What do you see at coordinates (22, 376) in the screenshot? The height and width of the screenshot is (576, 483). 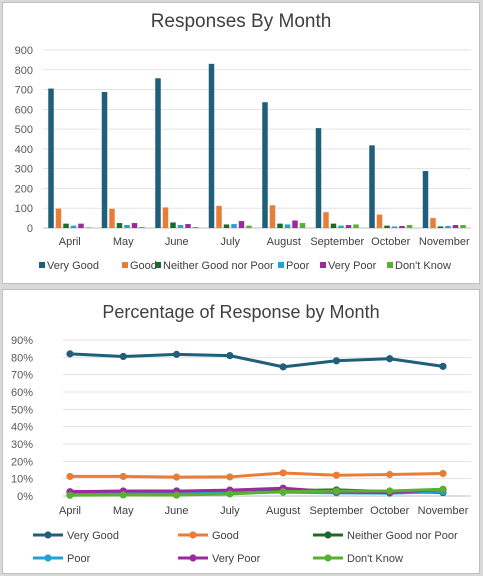 I see `y-tick-label: 70%` at bounding box center [22, 376].